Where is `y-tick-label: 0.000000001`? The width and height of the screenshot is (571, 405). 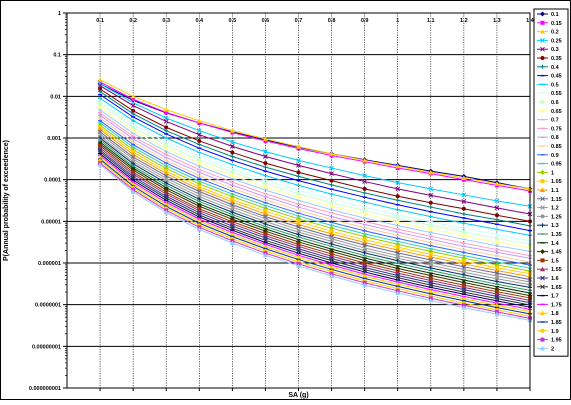 y-tick-label: 0.000000001 is located at coordinates (45, 389).